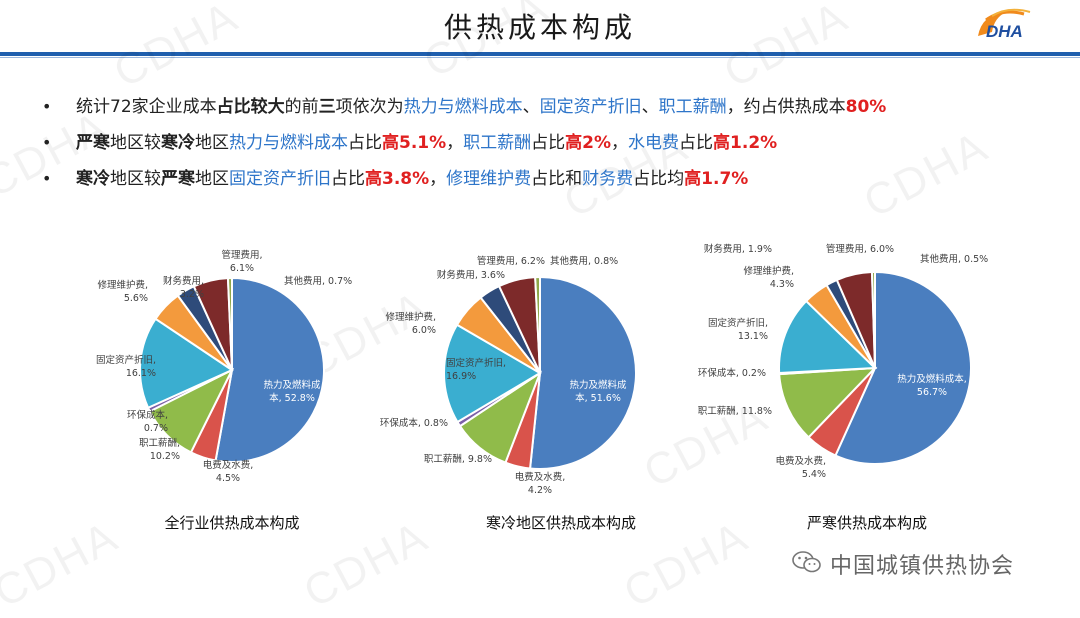  I want to click on bullet-segment: 高3.8%, so click(397, 179).